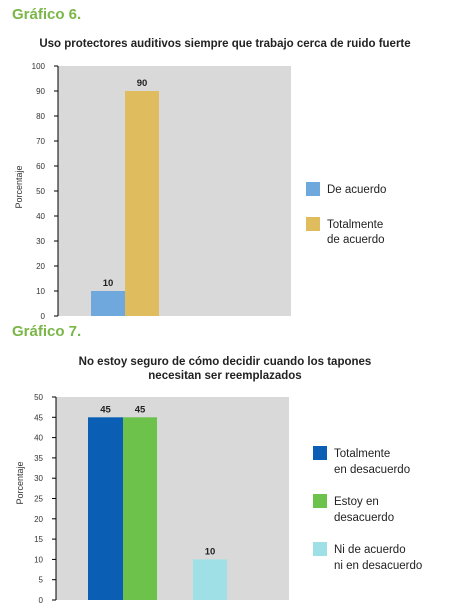 Image resolution: width=450 pixels, height=613 pixels. What do you see at coordinates (47, 331) in the screenshot?
I see `chart7-heading: Gráfico 7.` at bounding box center [47, 331].